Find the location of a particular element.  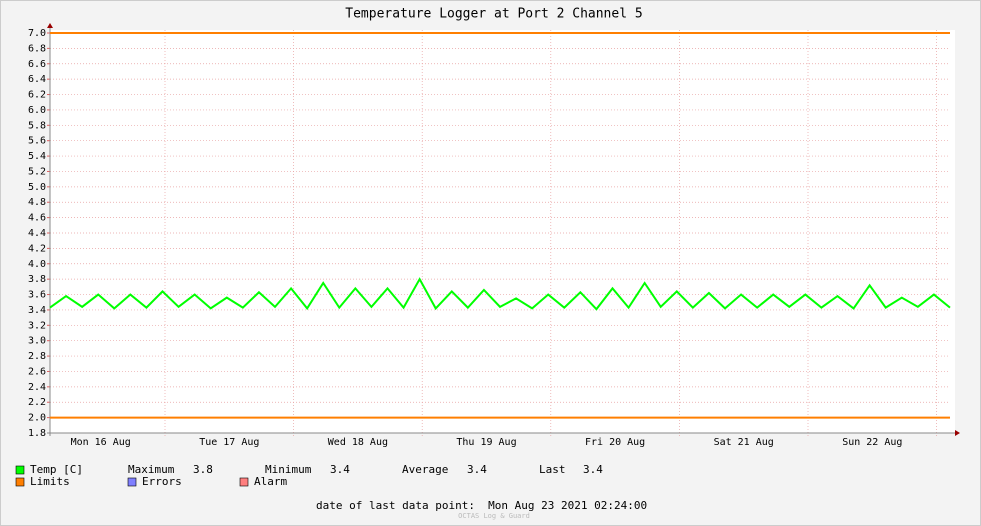

x-tick-label: Fri 20 Aug is located at coordinates (615, 442).